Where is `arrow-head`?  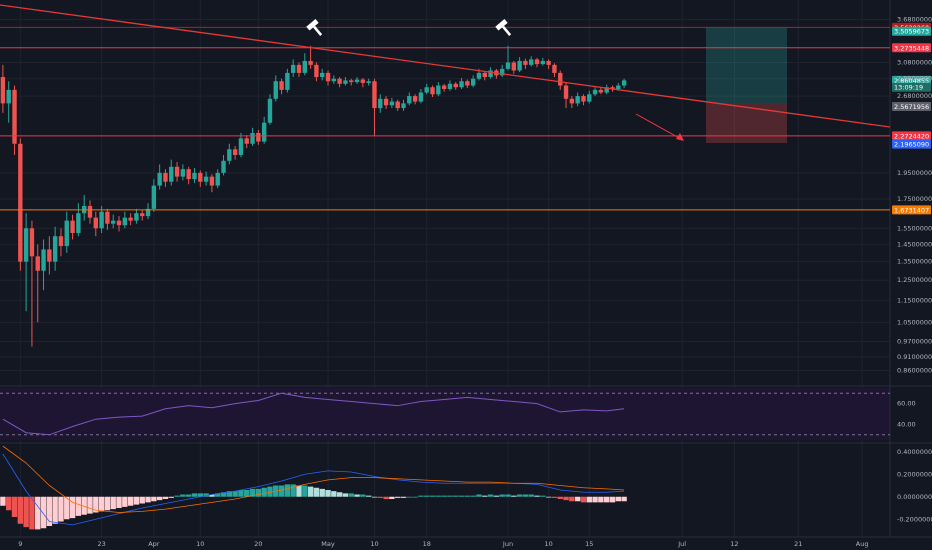 arrow-head is located at coordinates (680, 137).